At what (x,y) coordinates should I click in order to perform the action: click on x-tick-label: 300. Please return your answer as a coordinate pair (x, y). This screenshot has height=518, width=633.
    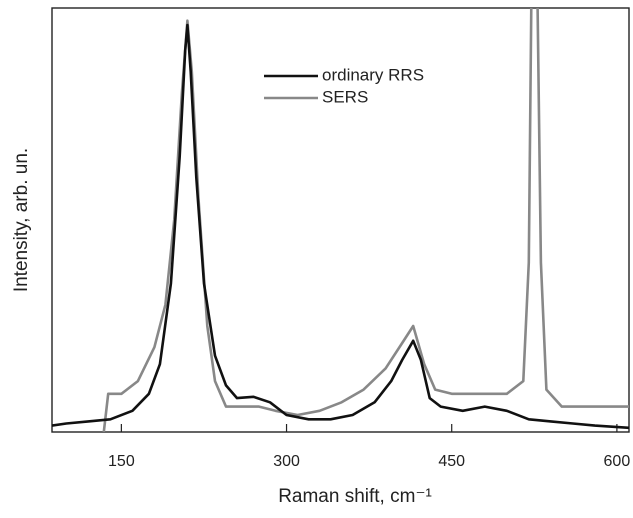
    Looking at the image, I should click on (286, 461).